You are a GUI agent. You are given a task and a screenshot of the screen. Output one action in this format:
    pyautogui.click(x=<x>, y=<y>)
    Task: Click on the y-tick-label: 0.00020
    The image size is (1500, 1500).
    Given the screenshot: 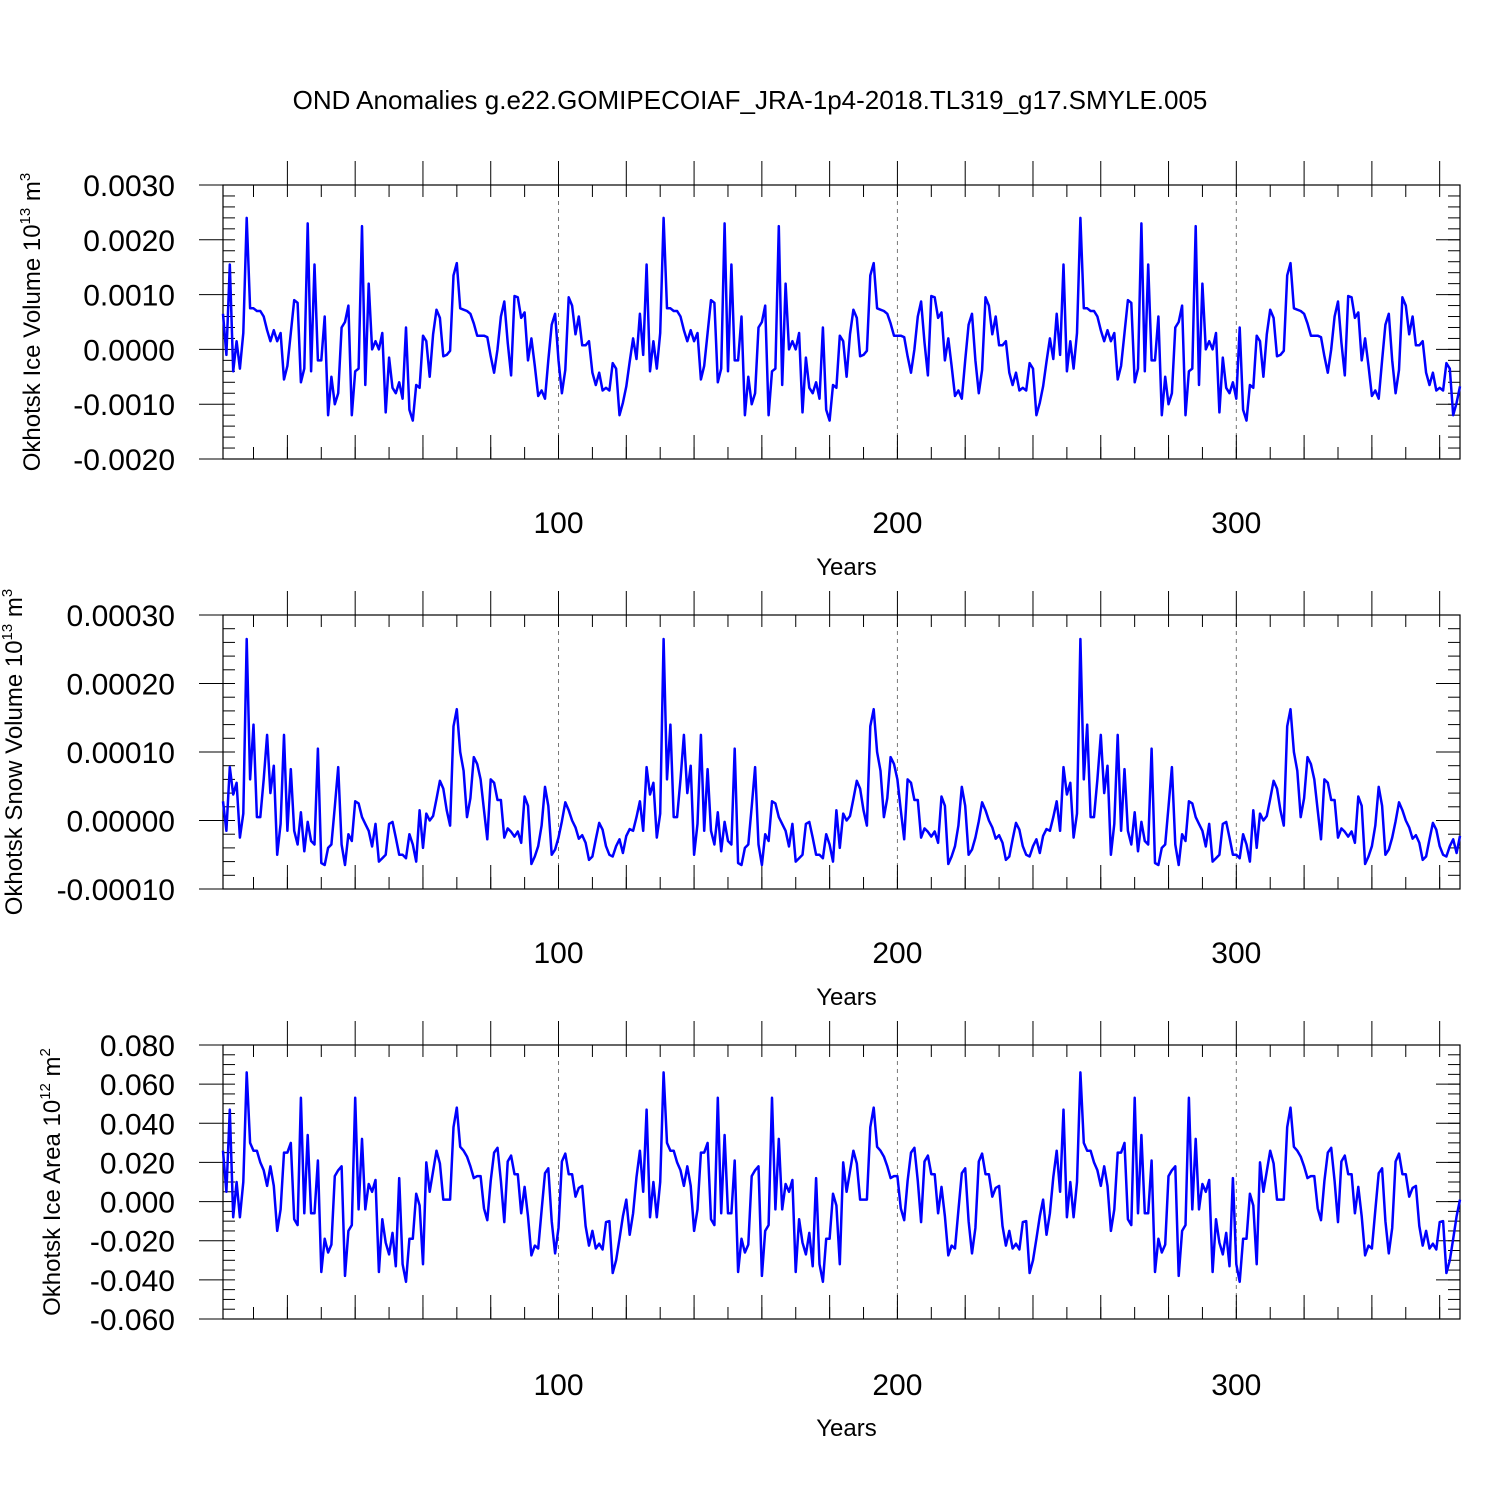 What is the action you would take?
    pyautogui.click(x=121, y=685)
    